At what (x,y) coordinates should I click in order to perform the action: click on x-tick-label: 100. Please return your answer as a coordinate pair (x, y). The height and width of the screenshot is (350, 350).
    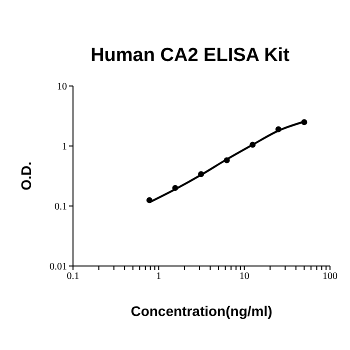
    Looking at the image, I should click on (330, 276).